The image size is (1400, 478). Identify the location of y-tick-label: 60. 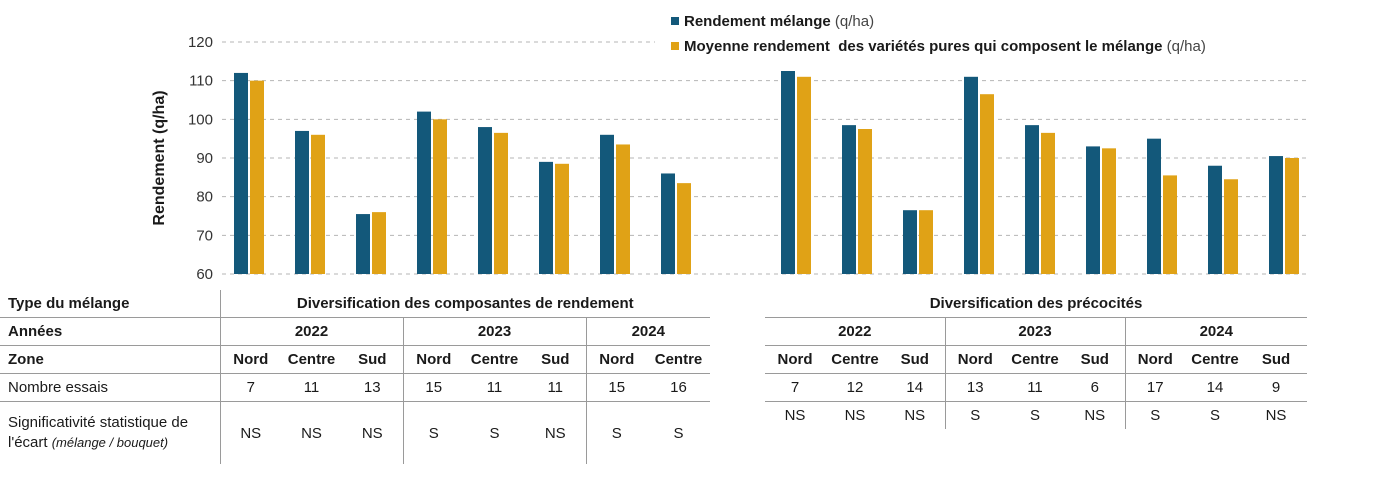
(204, 273).